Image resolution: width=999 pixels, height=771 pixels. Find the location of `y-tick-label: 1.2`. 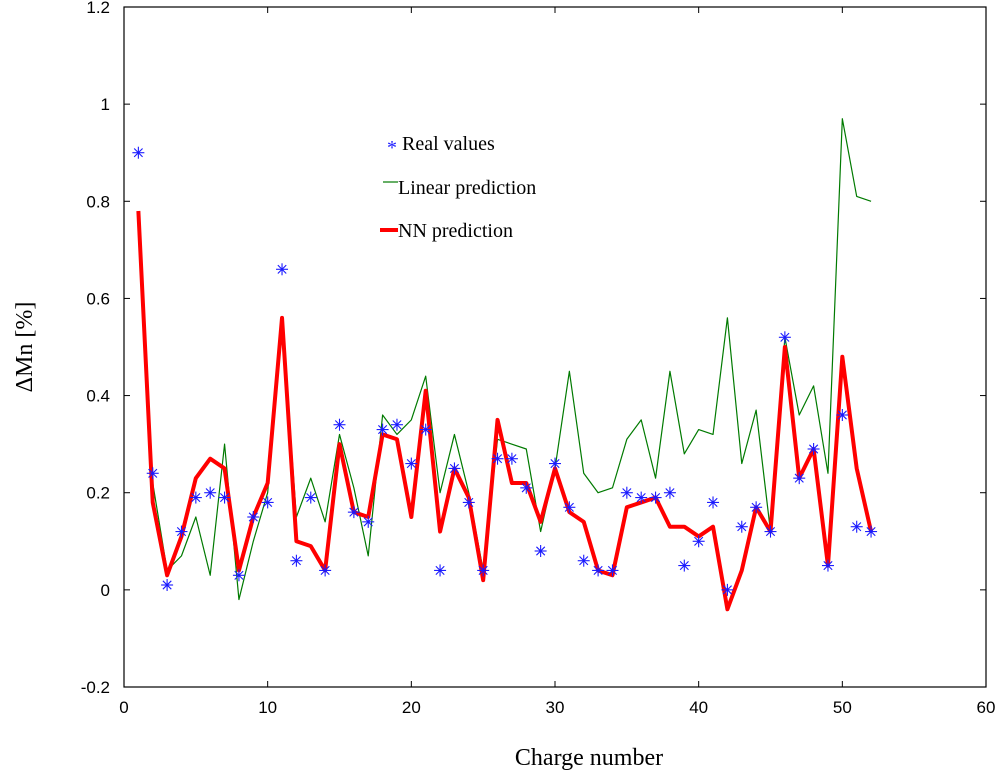

y-tick-label: 1.2 is located at coordinates (98, 8).